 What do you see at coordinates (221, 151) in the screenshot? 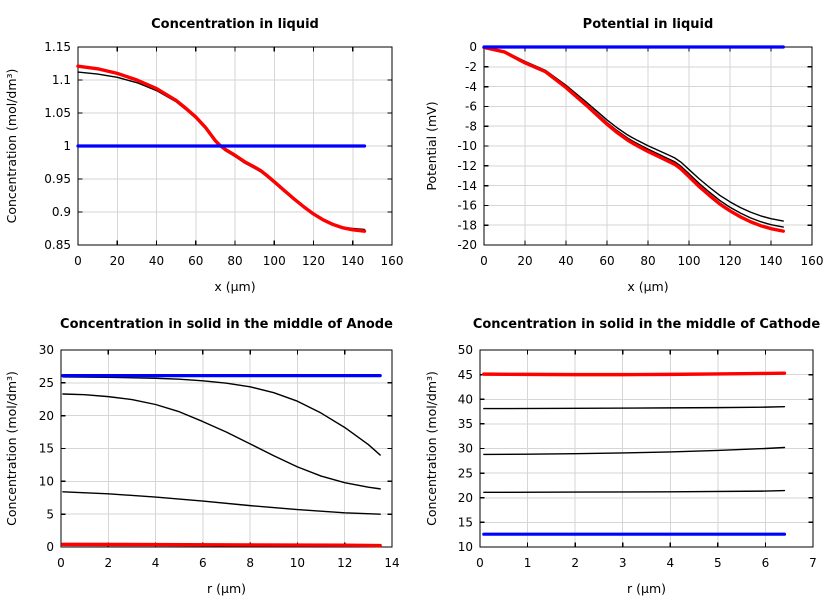
I see `series-black-curve-early` at bounding box center [221, 151].